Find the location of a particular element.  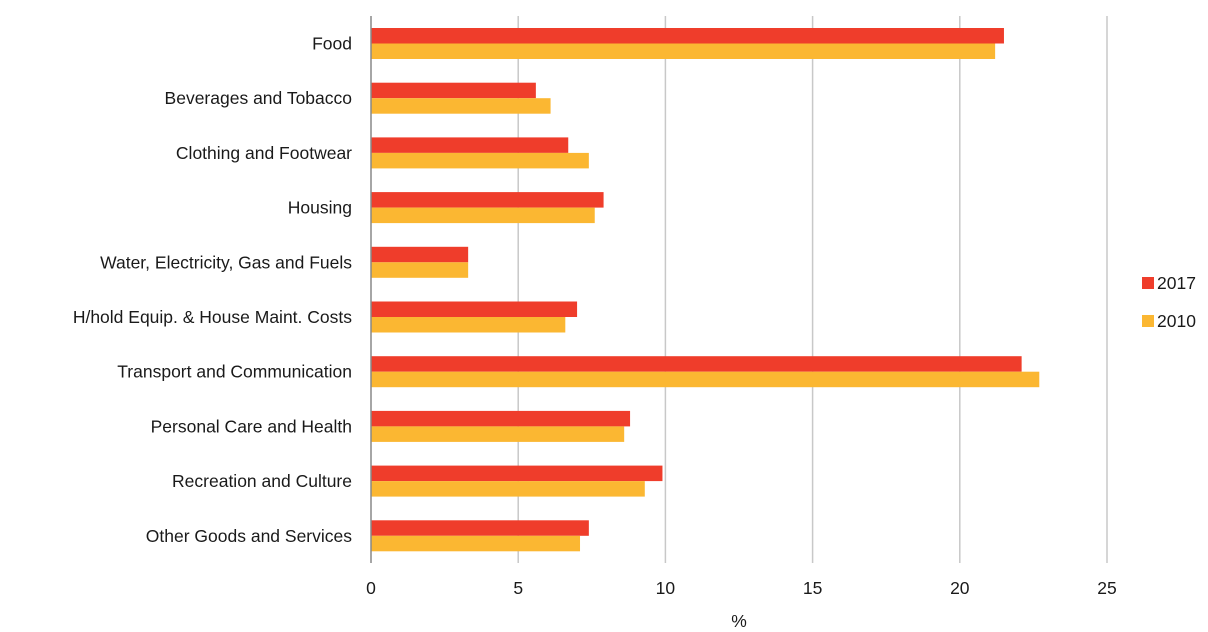

x-tick-label: 10 is located at coordinates (666, 588).